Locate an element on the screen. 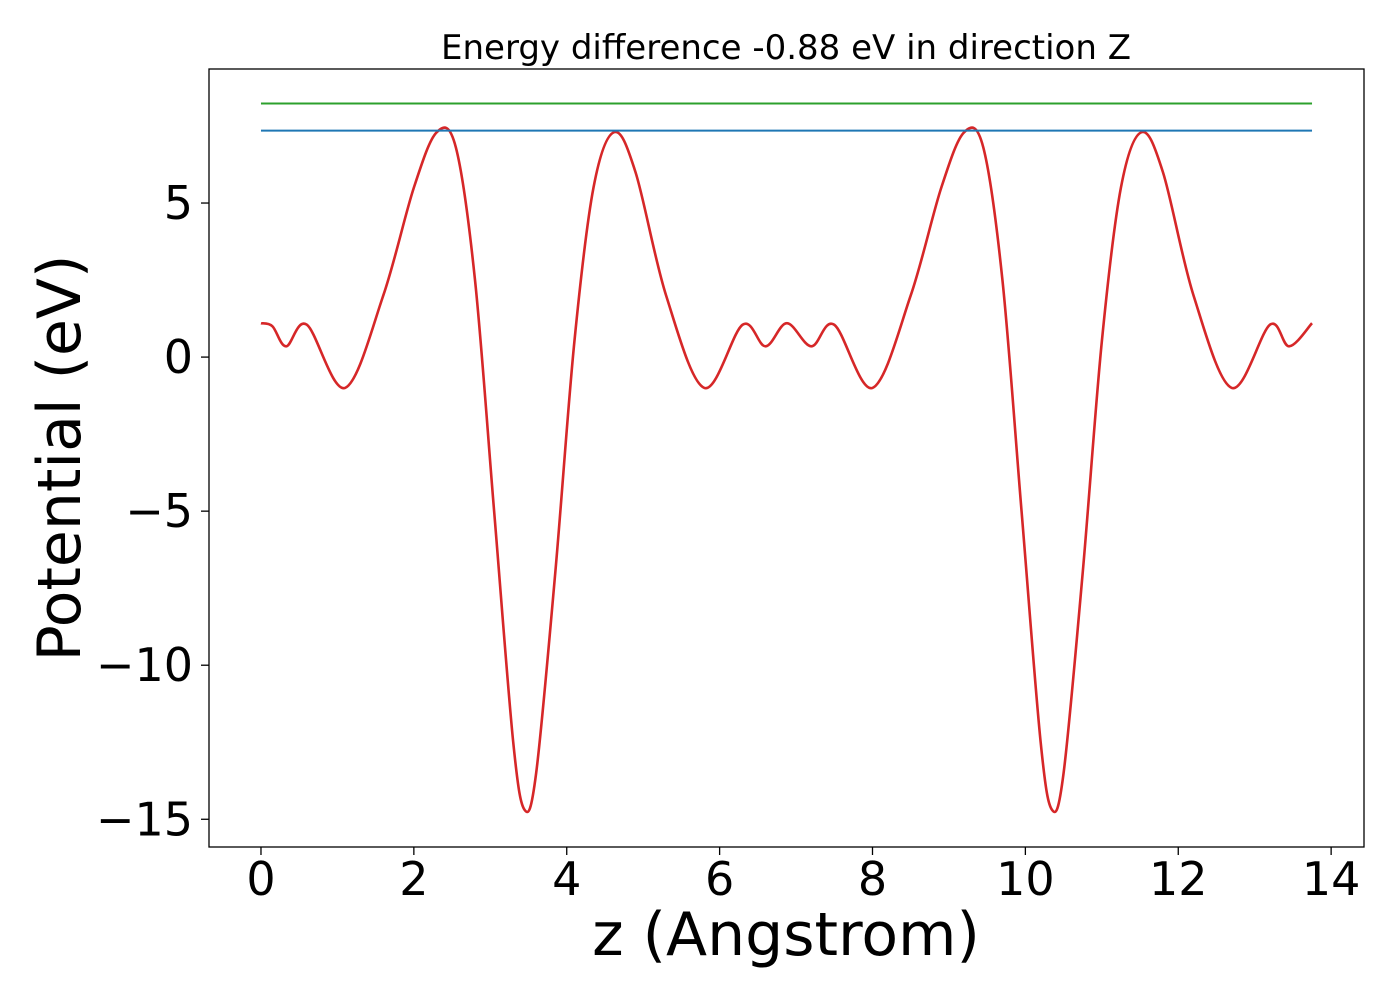 The width and height of the screenshot is (1400, 1000). y-tick-label: 5 is located at coordinates (178, 203).